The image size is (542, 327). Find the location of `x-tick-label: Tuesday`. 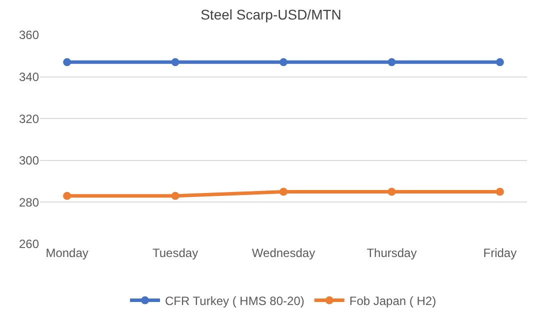

x-tick-label: Tuesday is located at coordinates (175, 253).